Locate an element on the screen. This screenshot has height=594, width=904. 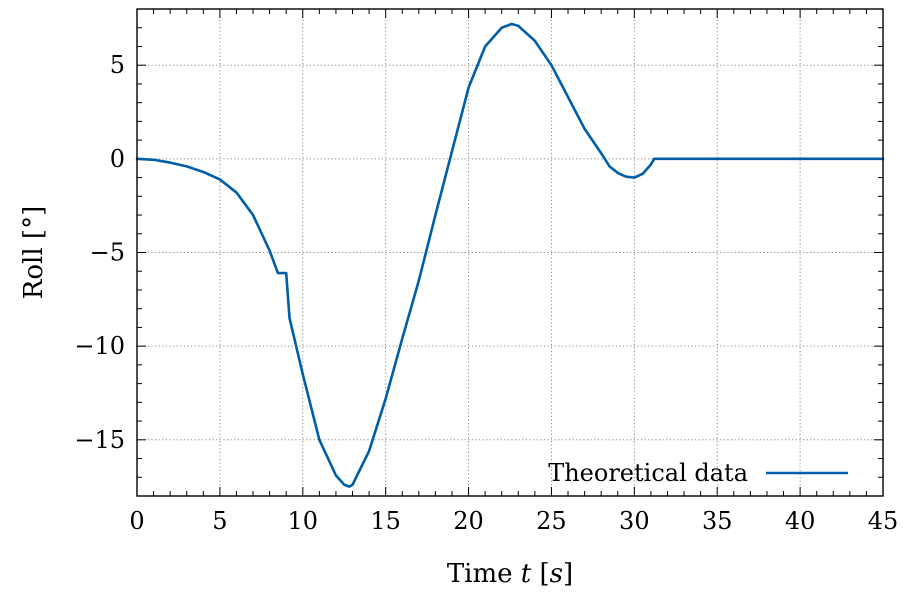
legend: Theoretical data is located at coordinates (698, 473).